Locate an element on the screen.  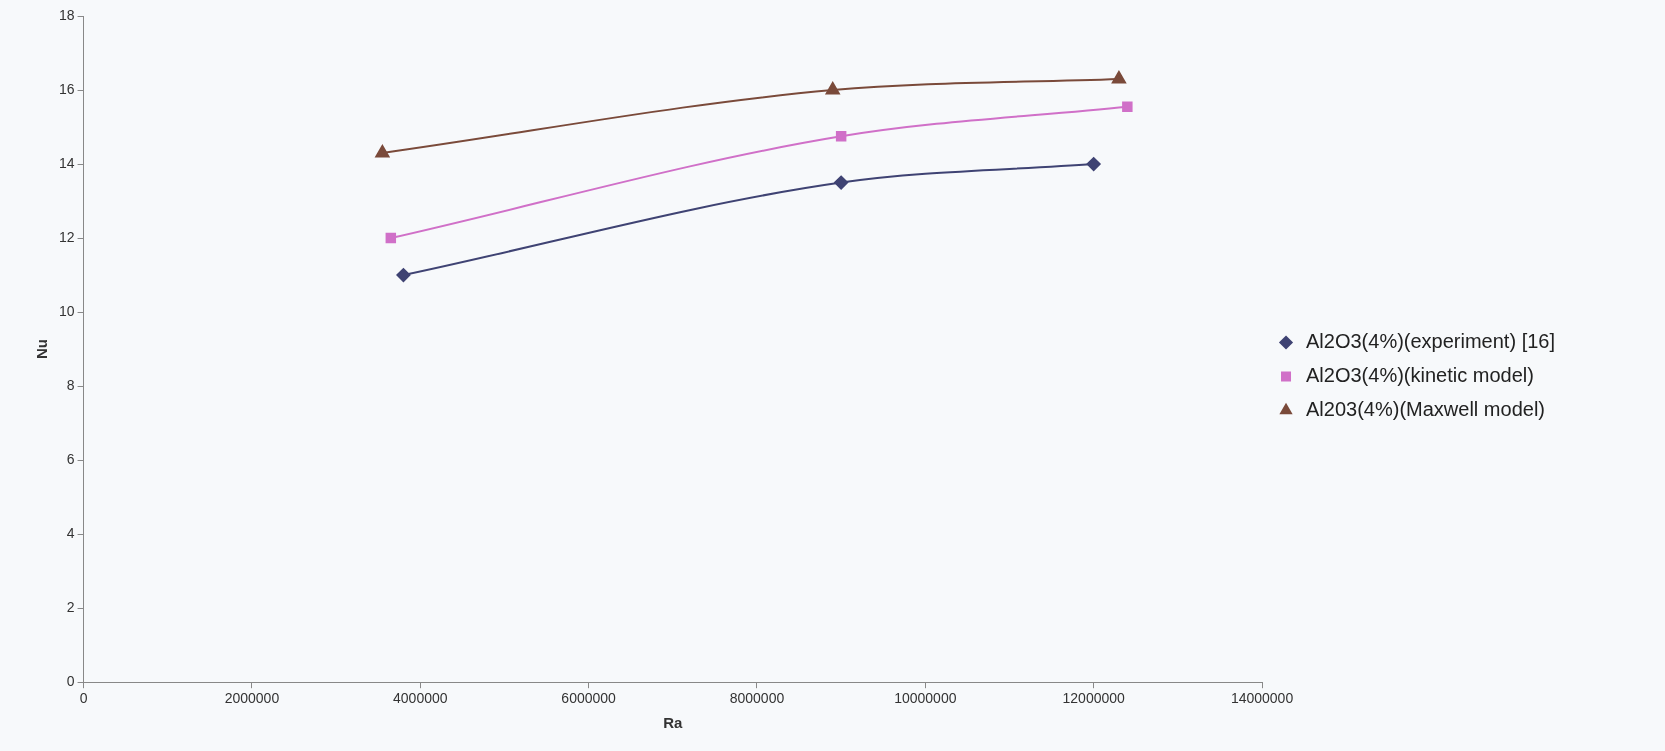
x-tick-label: 4000000 is located at coordinates (420, 698).